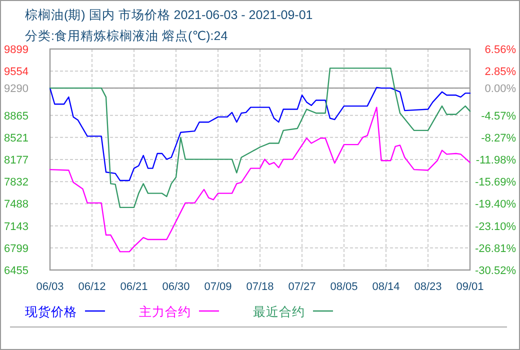 This screenshot has width=520, height=350. I want to click on y-tick-label: 7832, so click(16, 182).